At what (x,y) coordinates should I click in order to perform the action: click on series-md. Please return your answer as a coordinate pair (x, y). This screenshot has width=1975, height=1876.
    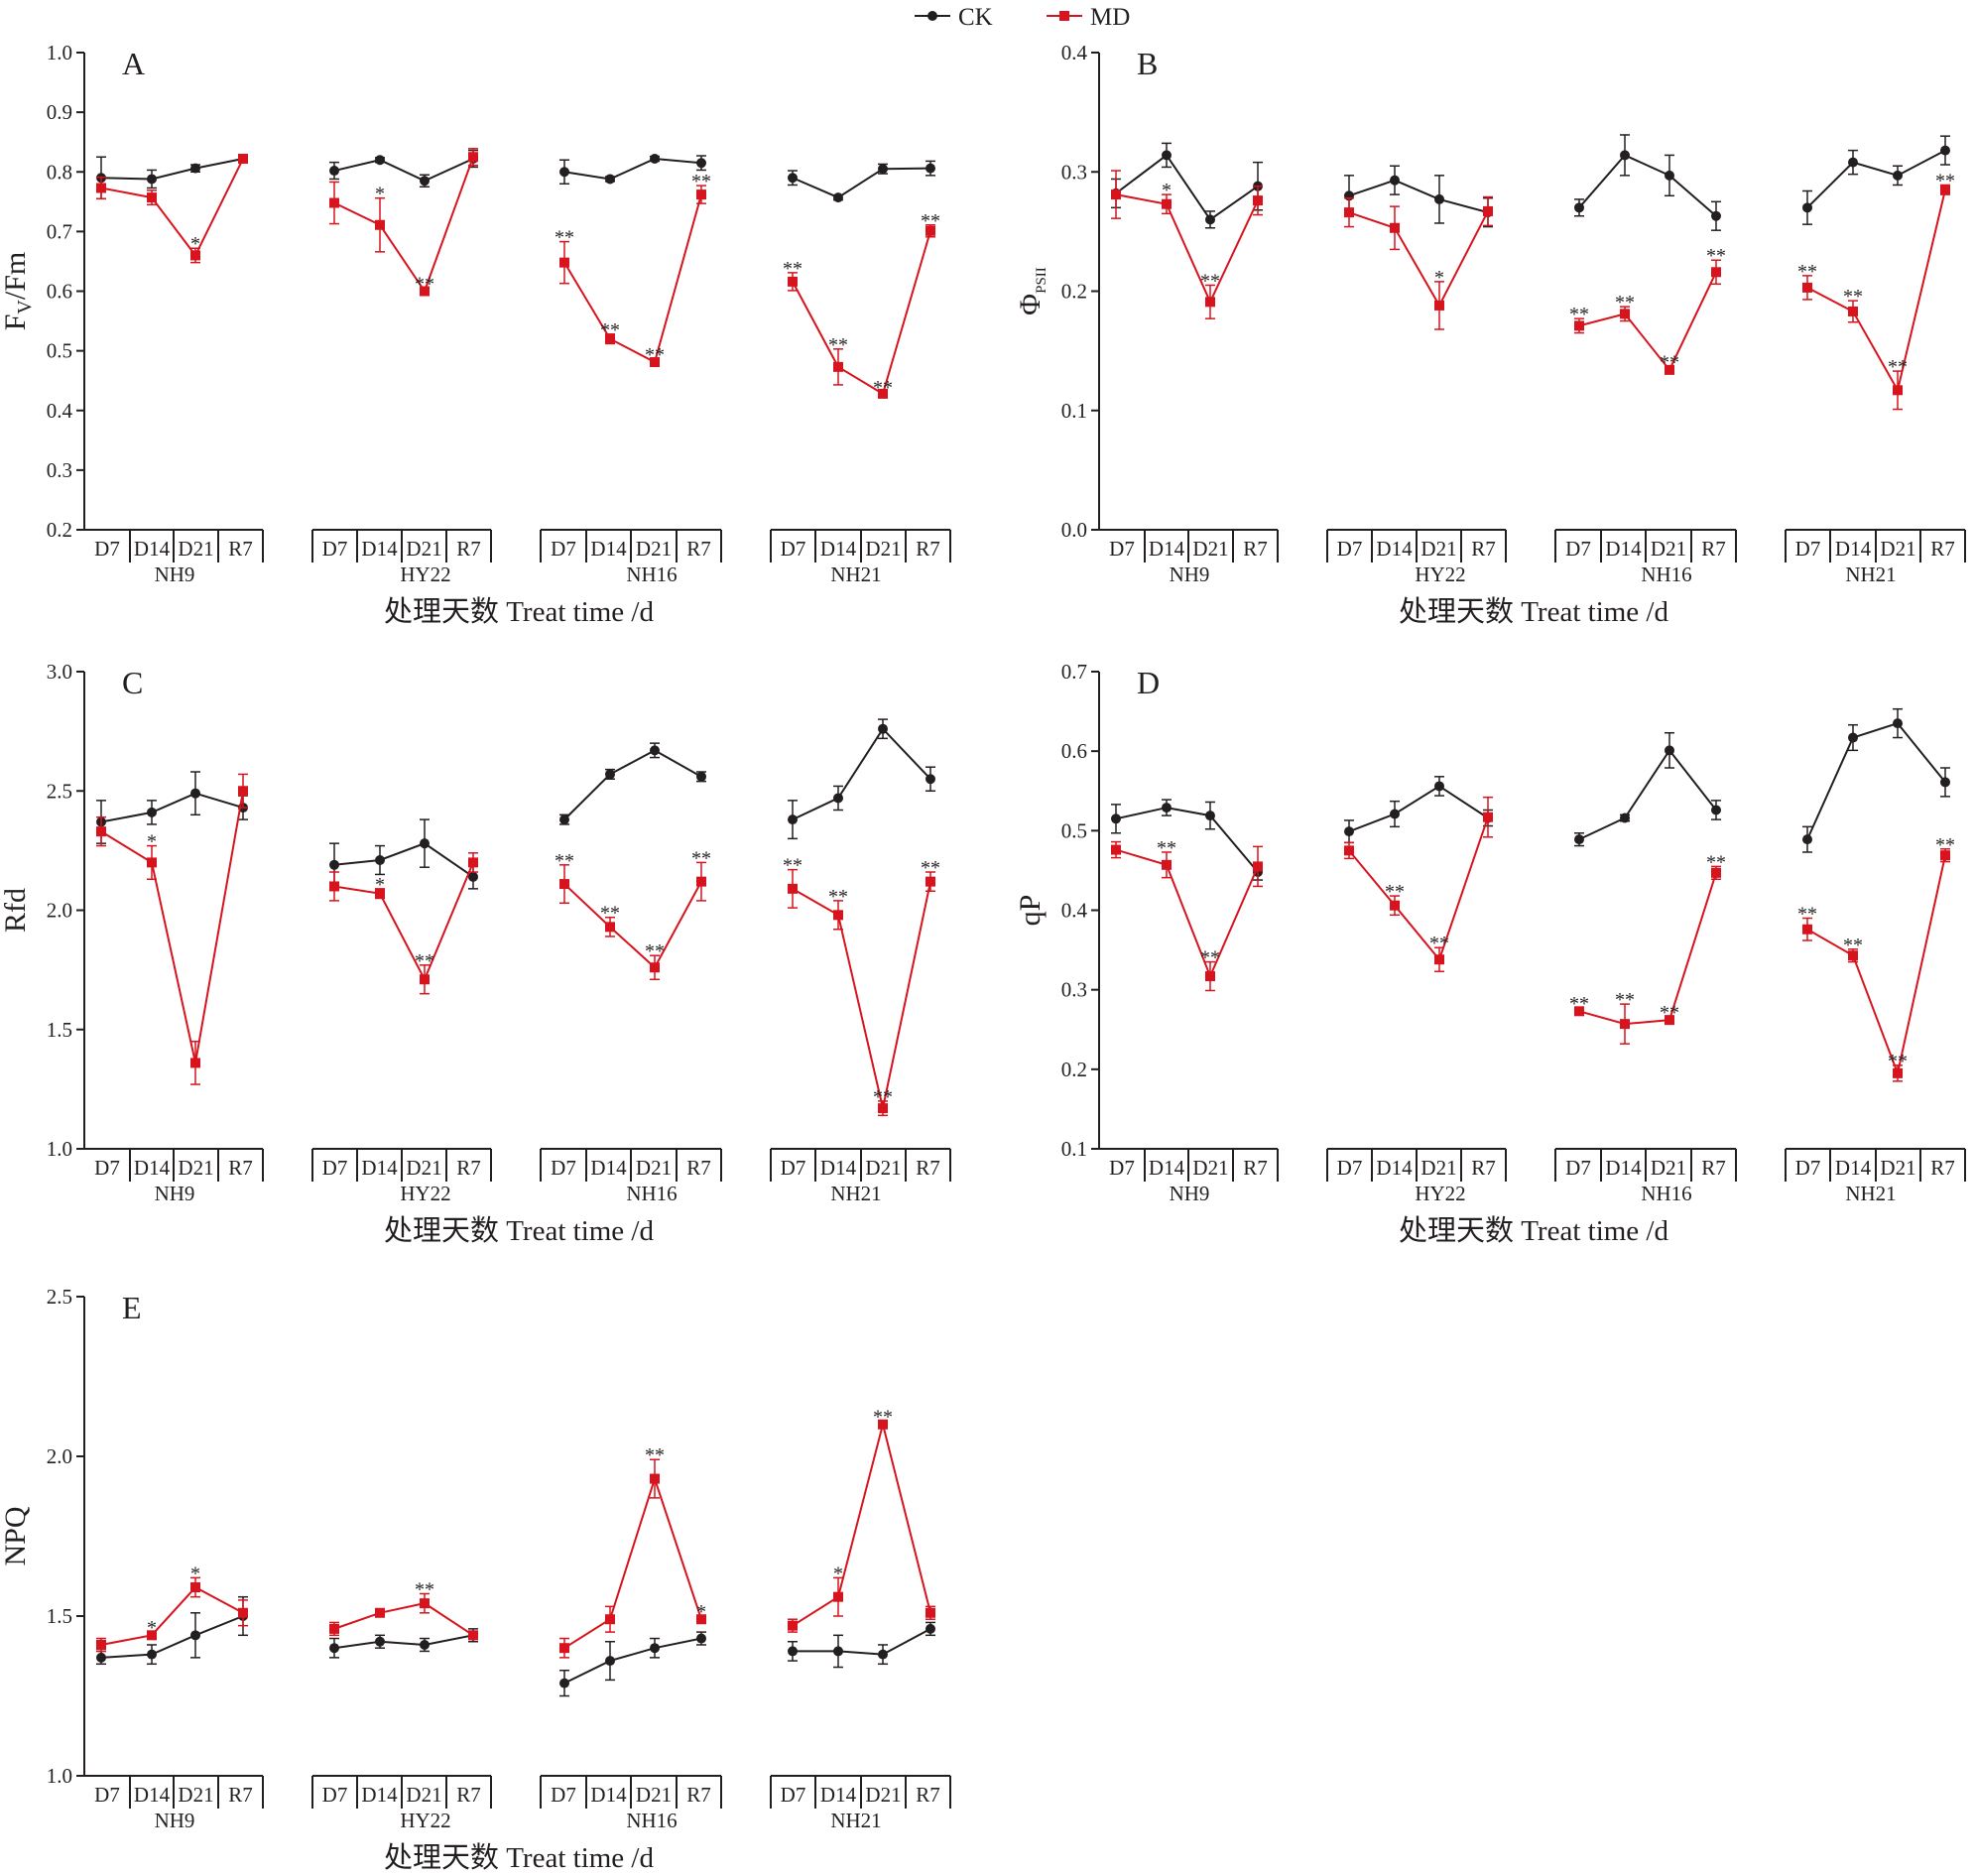
    Looking at the image, I should click on (515, 945).